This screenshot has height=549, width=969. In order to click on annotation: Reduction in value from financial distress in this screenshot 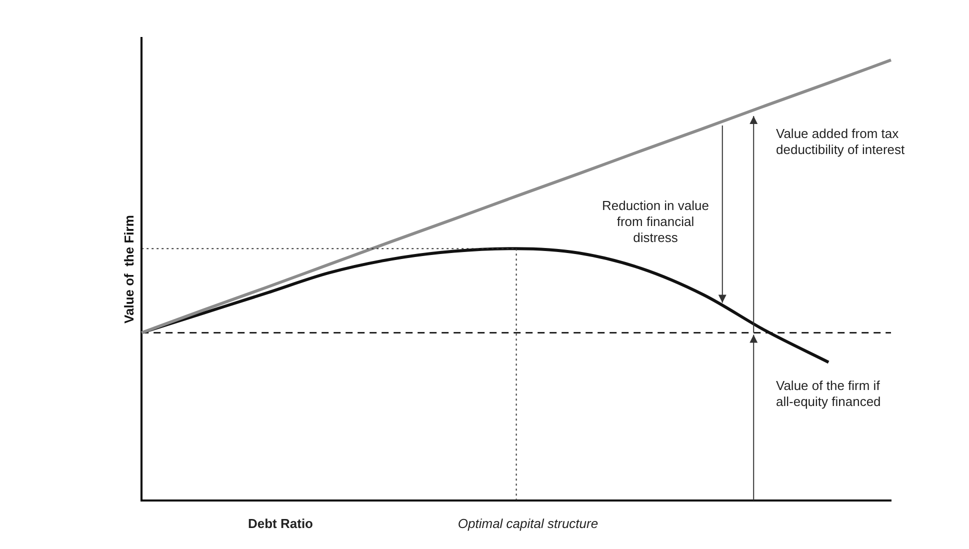, I will do `click(655, 222)`.